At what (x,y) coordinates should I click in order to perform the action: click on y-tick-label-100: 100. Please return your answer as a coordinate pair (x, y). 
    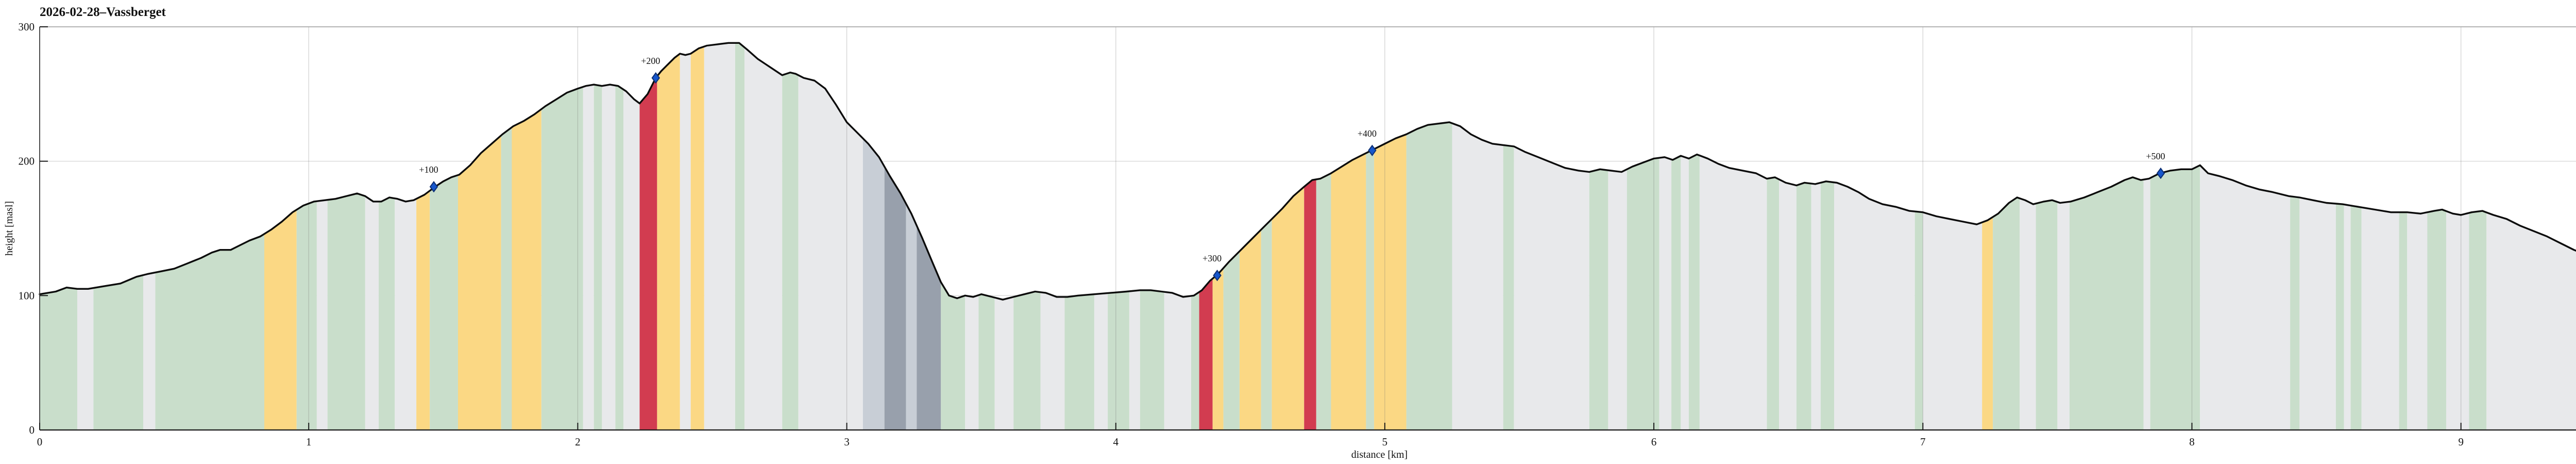
    Looking at the image, I should click on (27, 295).